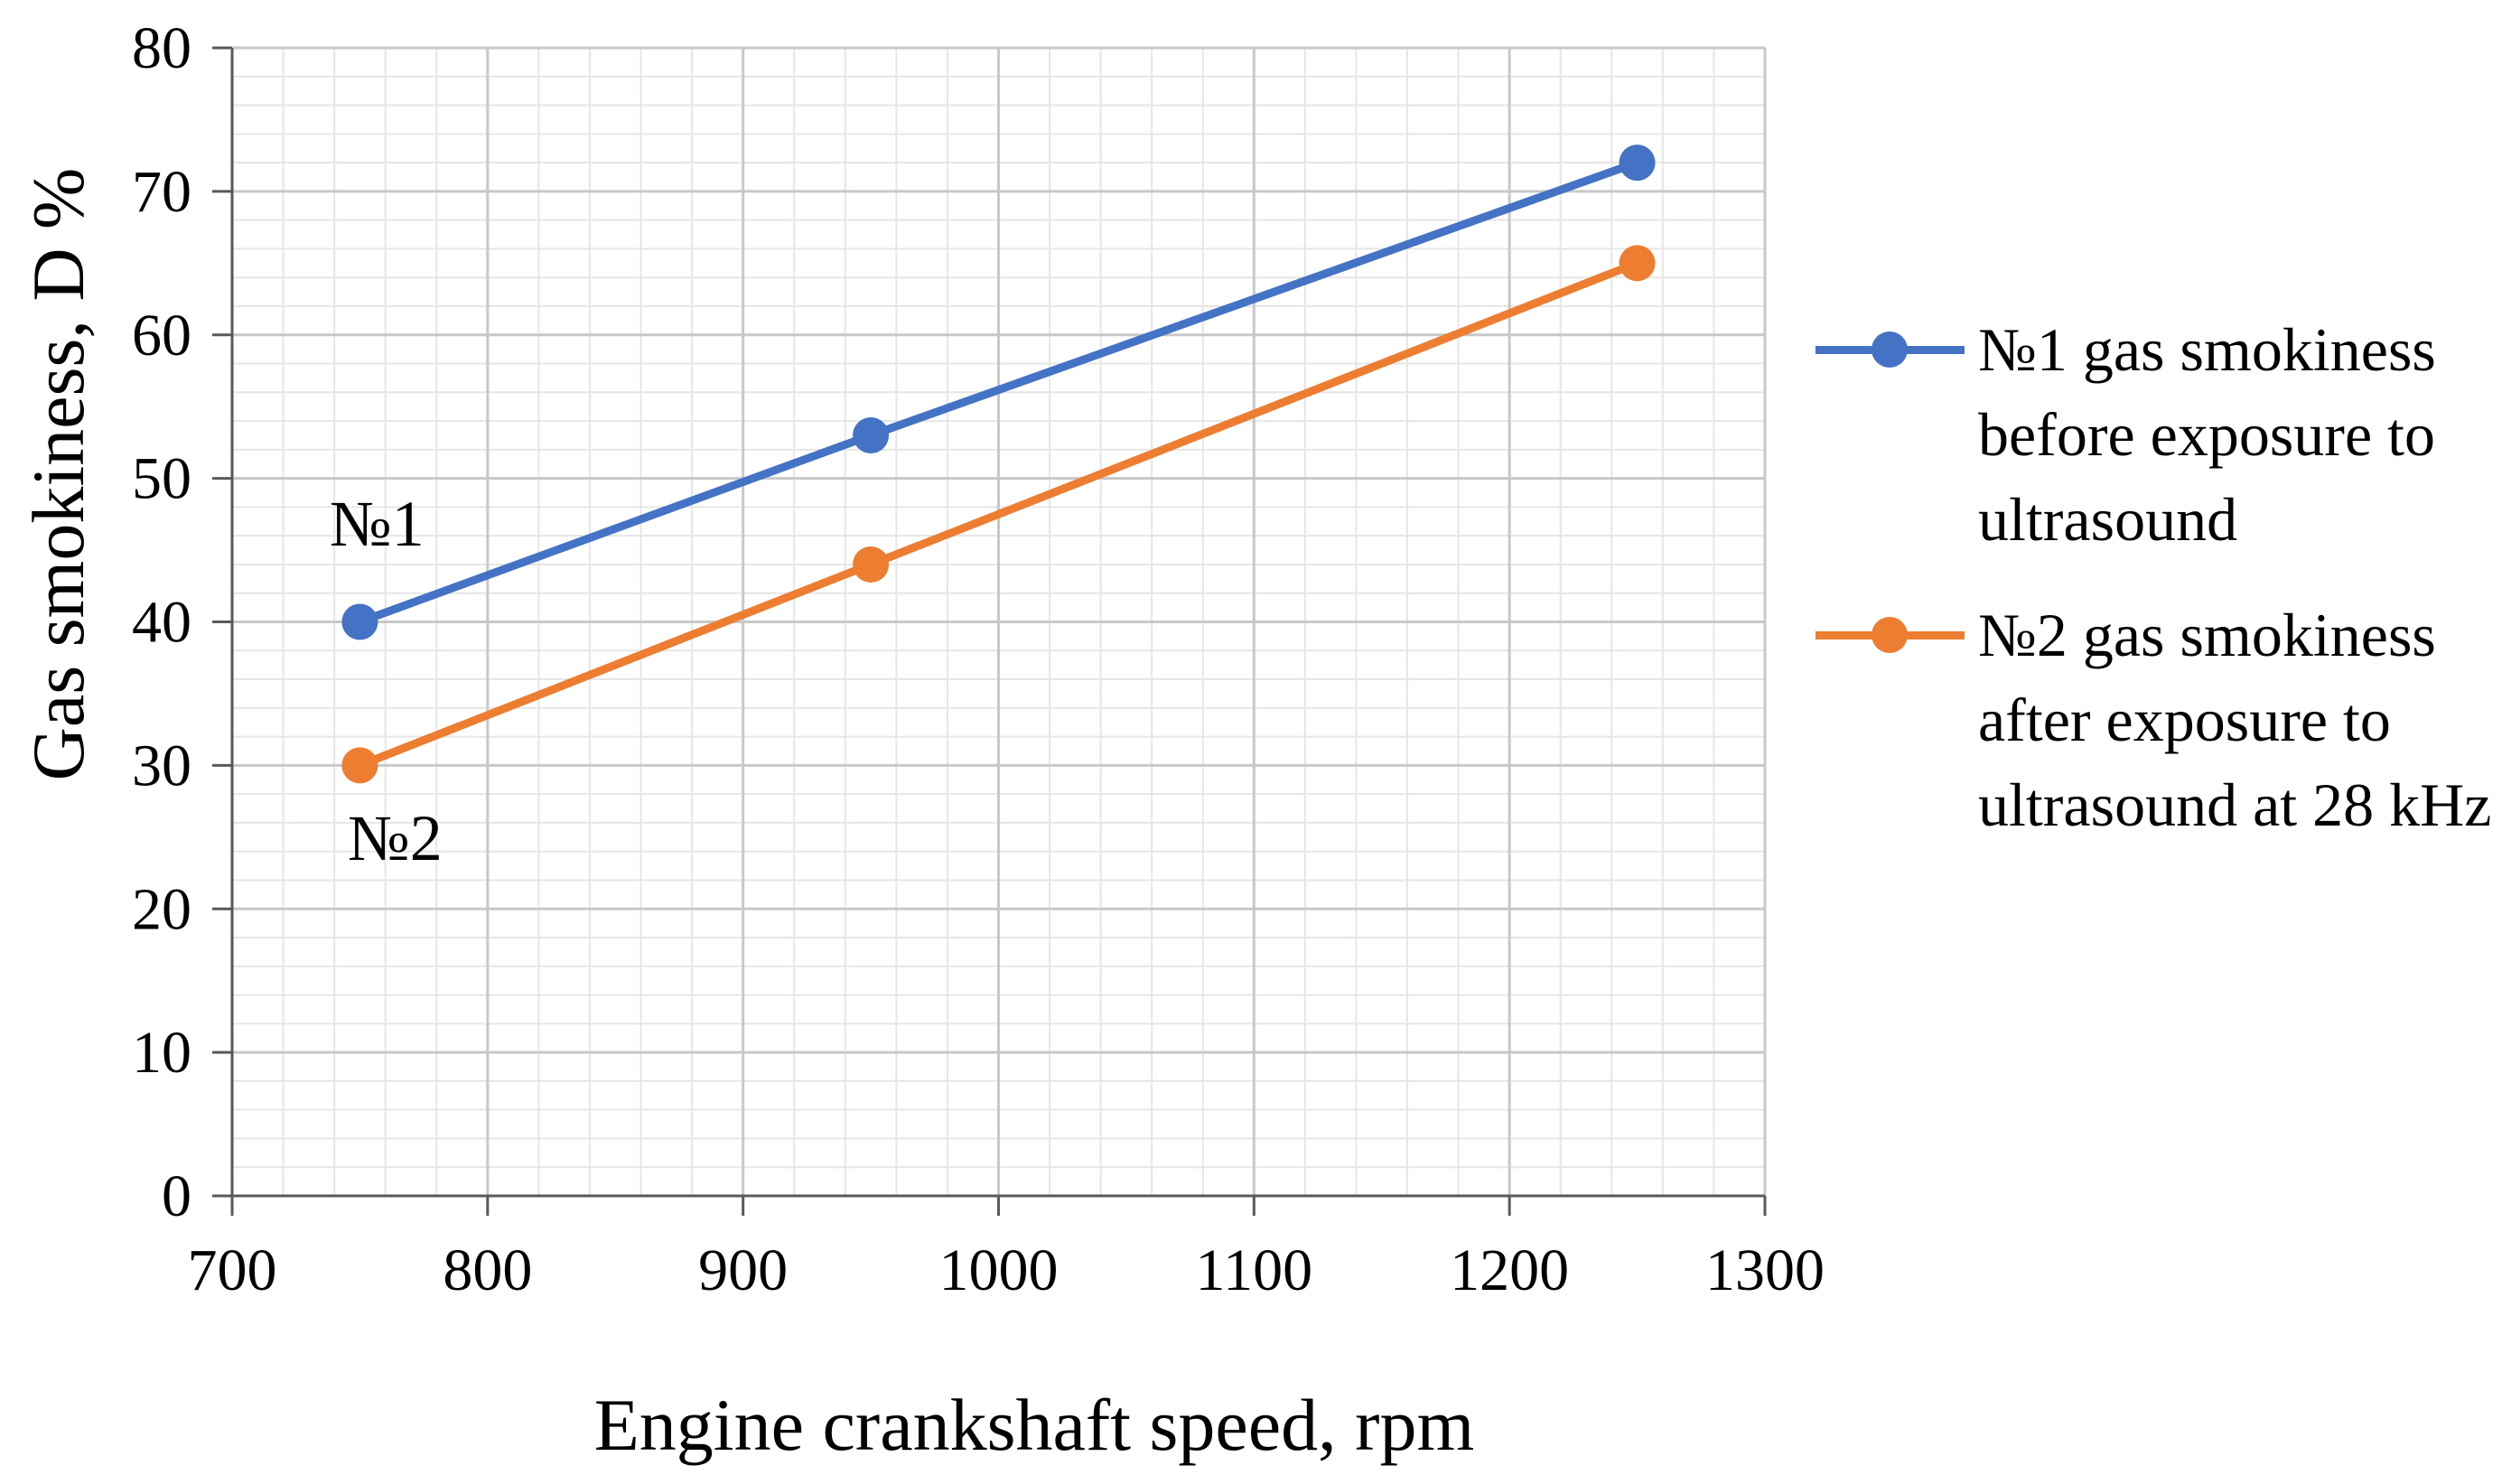 The image size is (2511, 1484). I want to click on y-tick-label: 50, so click(162, 479).